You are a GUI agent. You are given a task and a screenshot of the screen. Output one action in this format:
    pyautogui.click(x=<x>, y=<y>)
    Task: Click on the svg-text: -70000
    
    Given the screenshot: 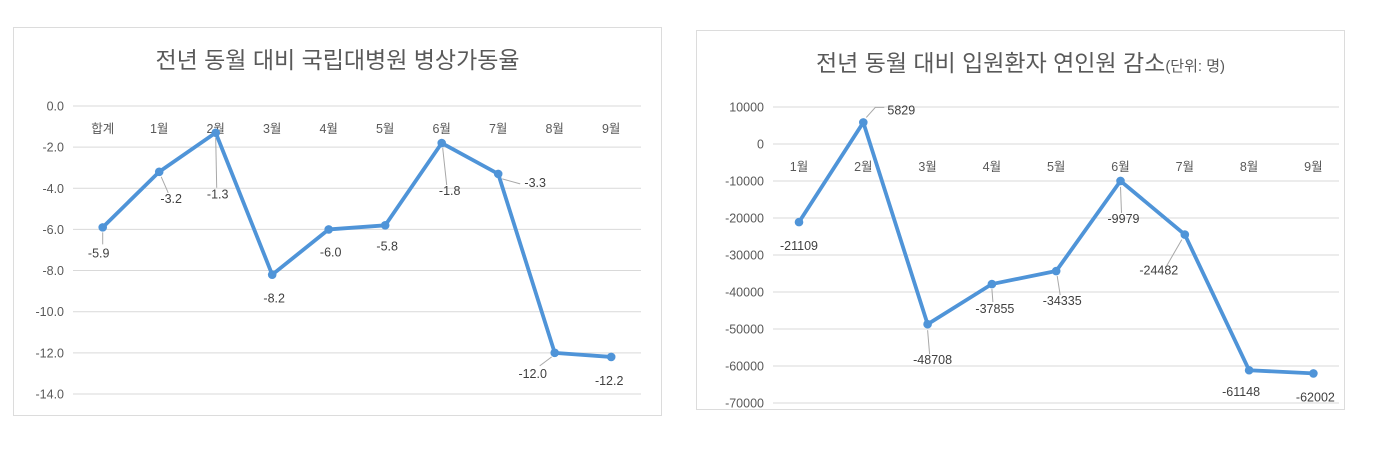 What is the action you would take?
    pyautogui.click(x=744, y=404)
    